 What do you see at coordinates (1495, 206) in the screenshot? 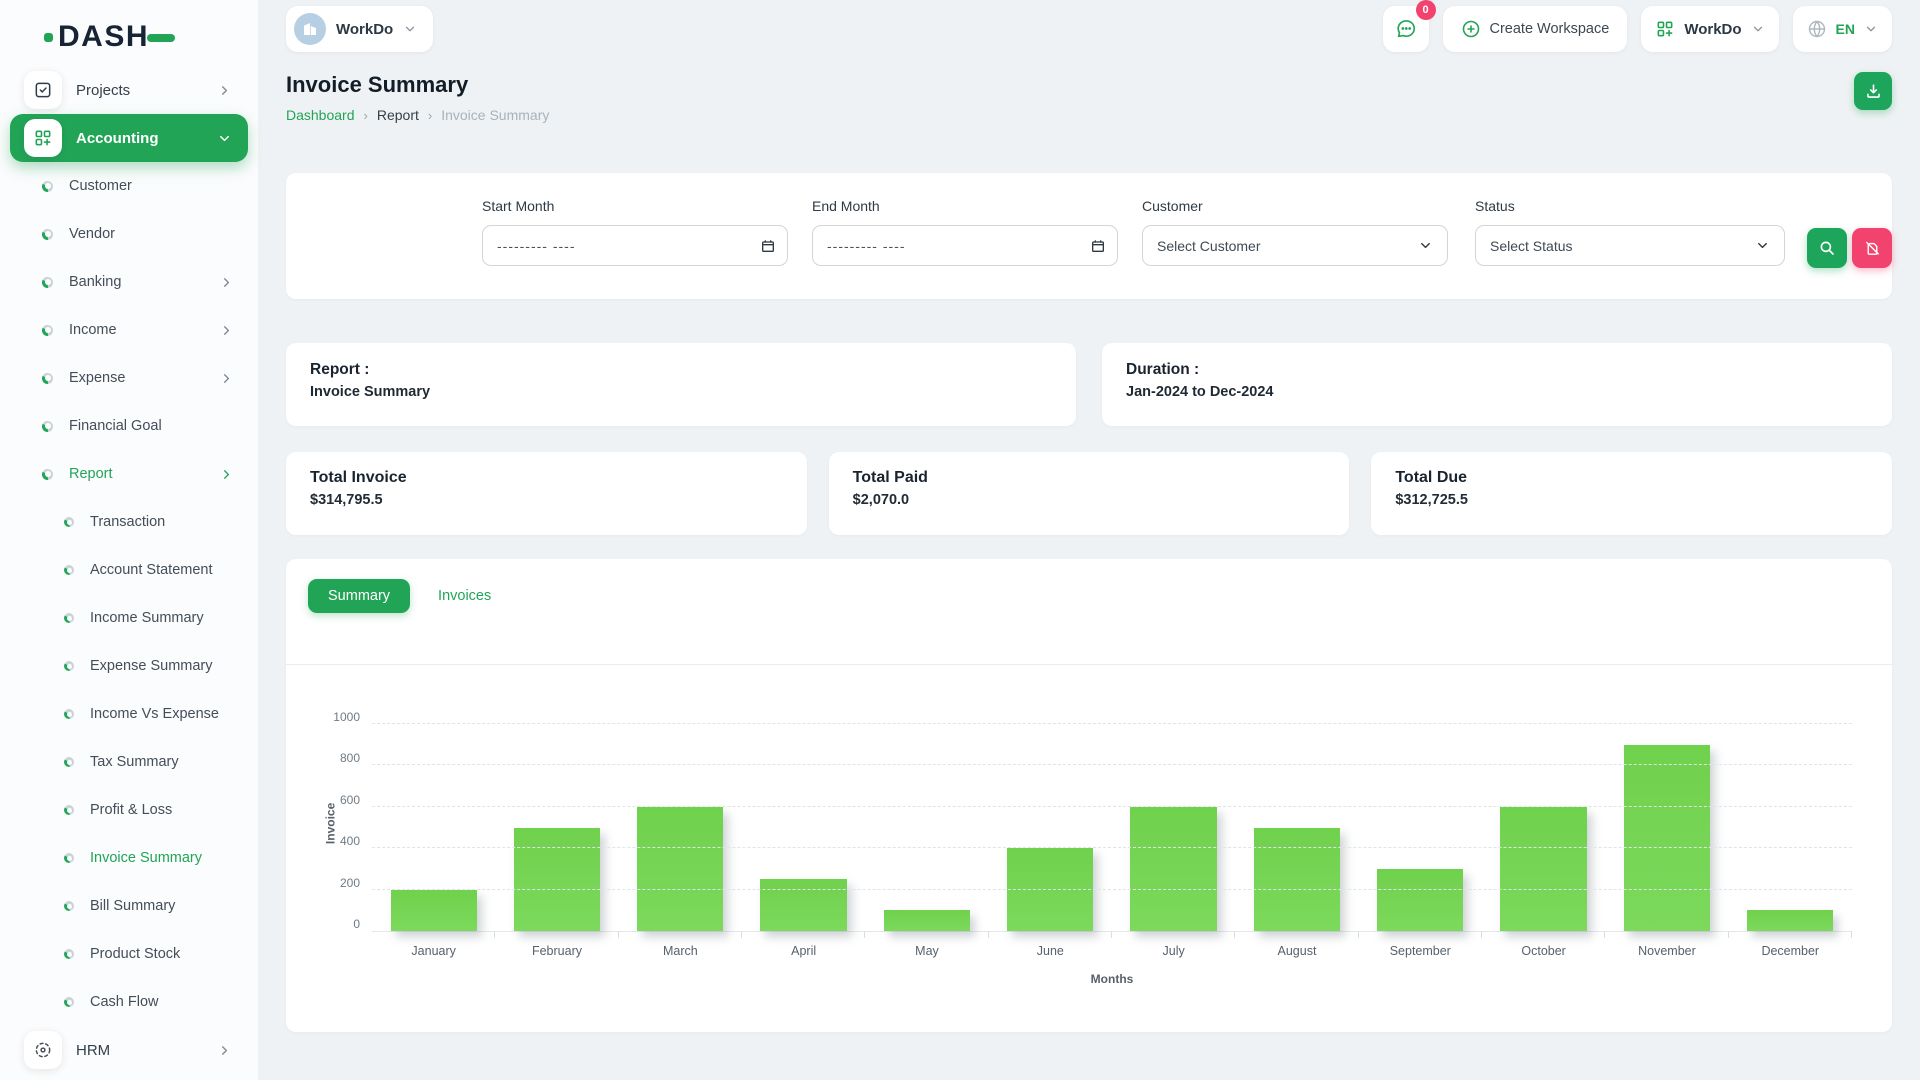
I see `status-label: Status` at bounding box center [1495, 206].